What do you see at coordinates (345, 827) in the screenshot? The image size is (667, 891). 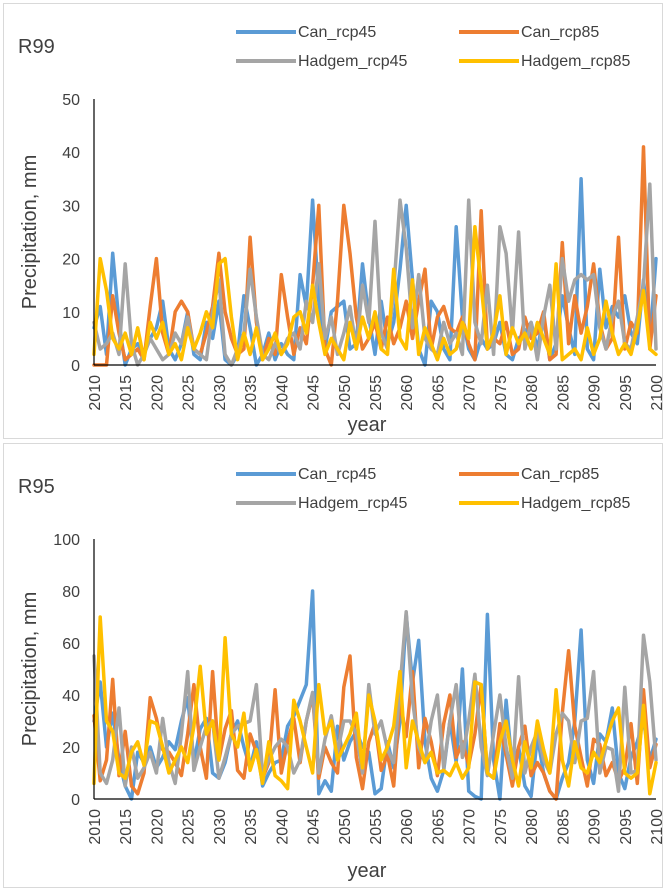 I see `r95-x-tick-label: 2050` at bounding box center [345, 827].